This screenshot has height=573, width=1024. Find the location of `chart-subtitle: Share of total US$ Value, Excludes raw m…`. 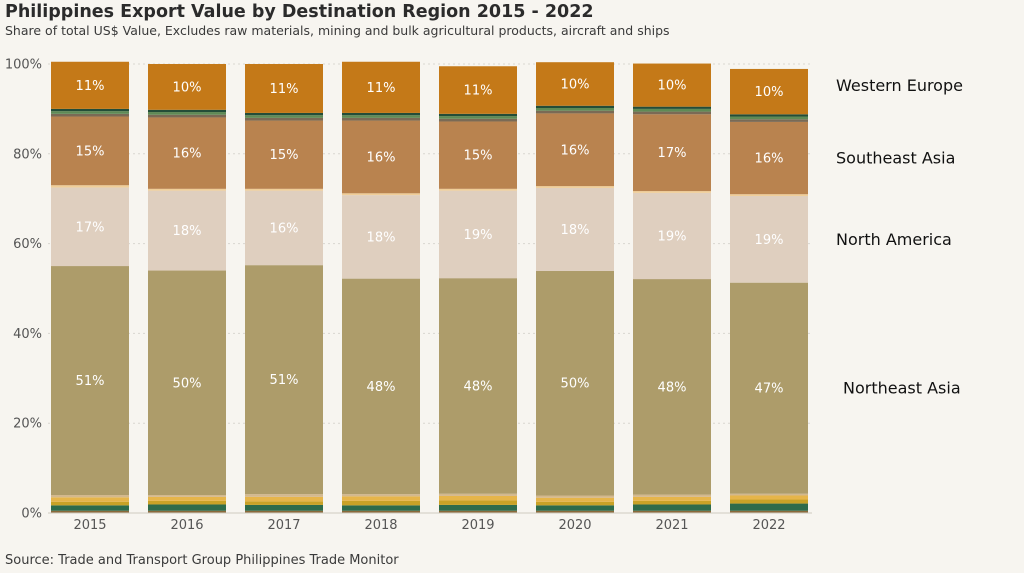

chart-subtitle: Share of total US$ Value, Excludes raw m… is located at coordinates (337, 30).